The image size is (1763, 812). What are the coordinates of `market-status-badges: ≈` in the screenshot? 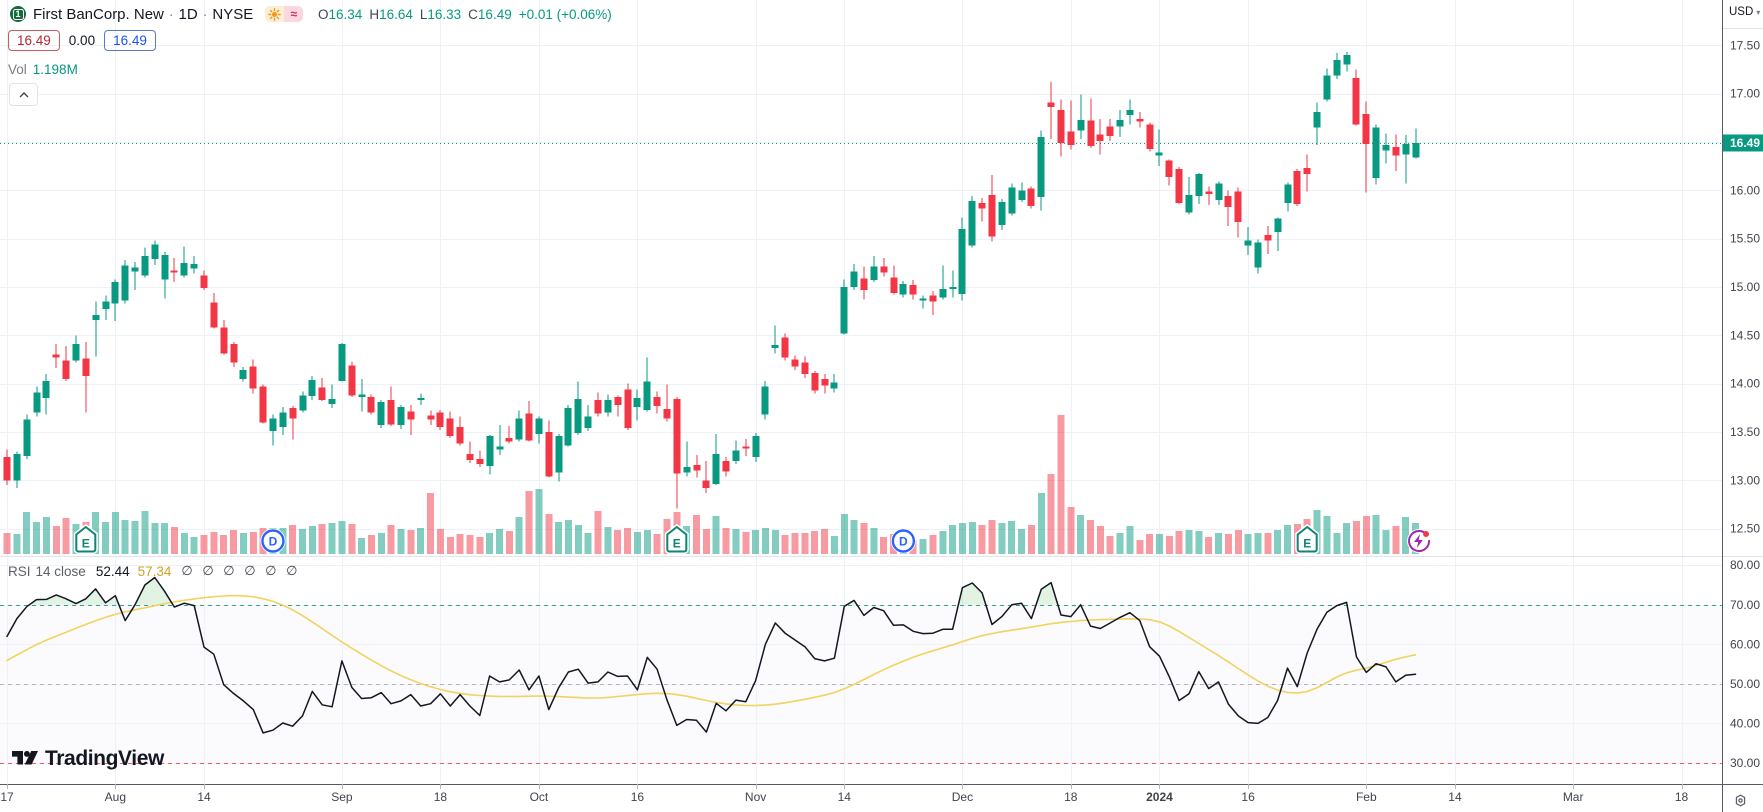 It's located at (284, 14).